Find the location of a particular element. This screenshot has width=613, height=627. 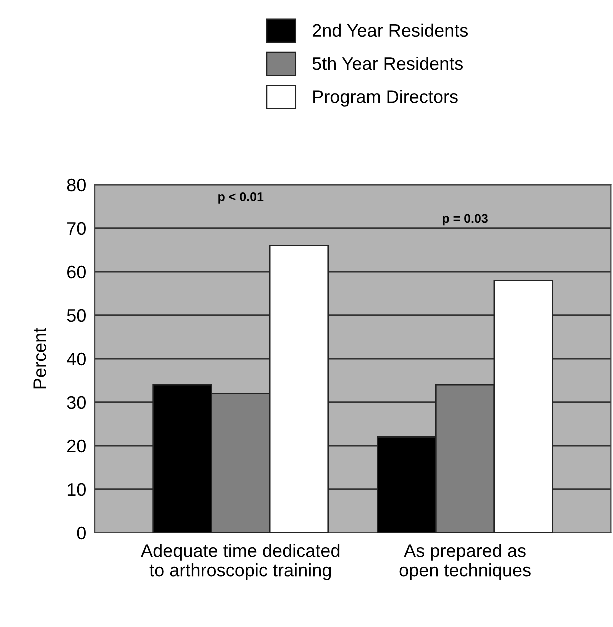

annotation: p < 0.01 is located at coordinates (241, 198).